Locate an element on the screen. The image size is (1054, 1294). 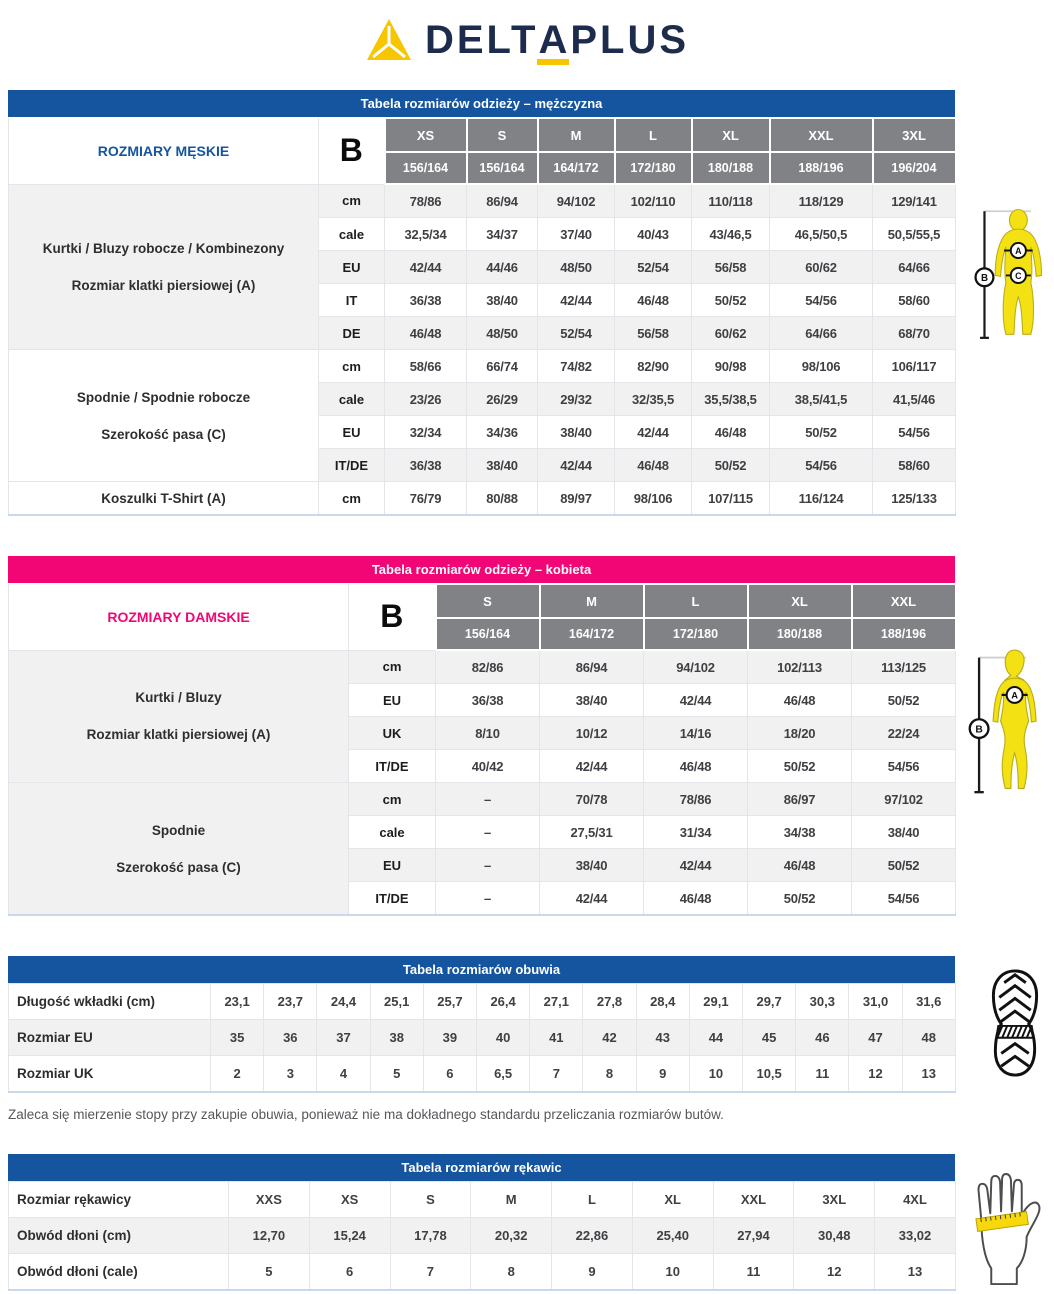
value-cell: 48/50 is located at coordinates (576, 267).